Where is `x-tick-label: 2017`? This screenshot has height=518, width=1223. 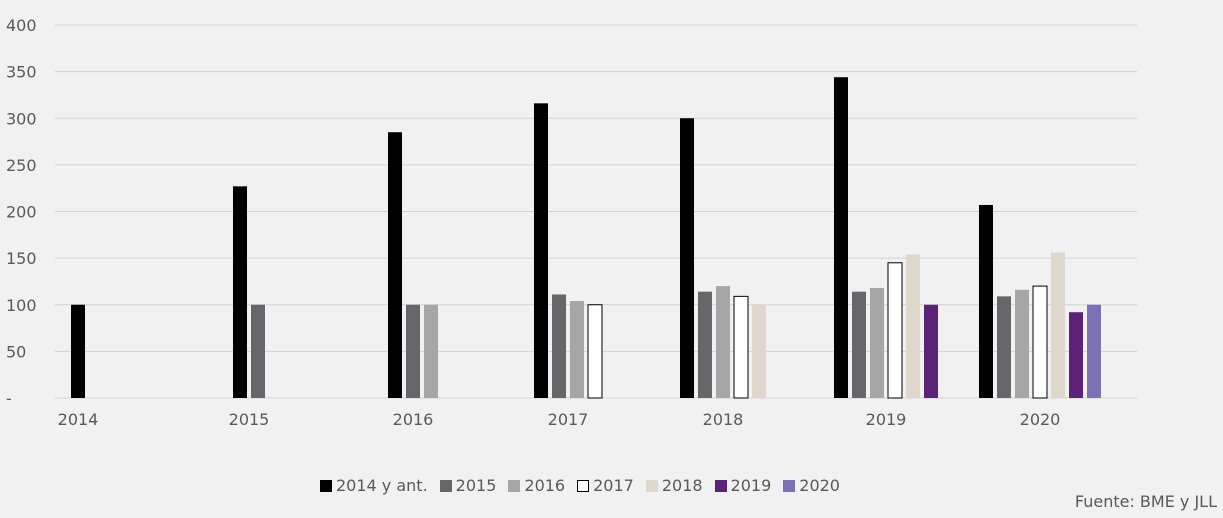 x-tick-label: 2017 is located at coordinates (568, 419).